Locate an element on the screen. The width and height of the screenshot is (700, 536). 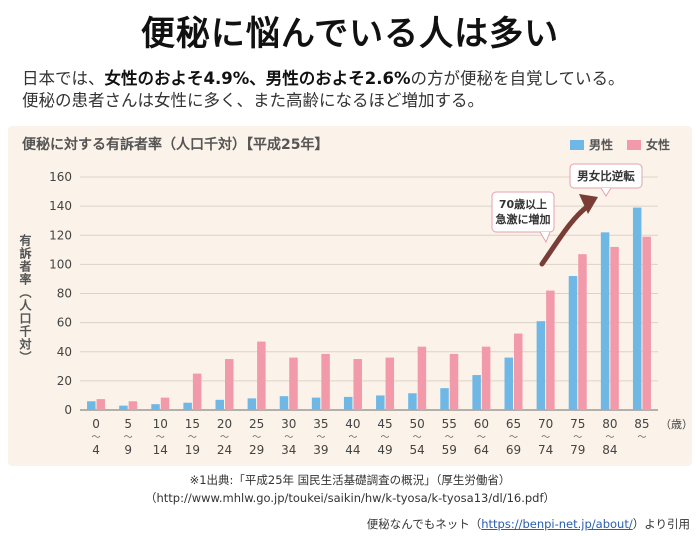
y-tick-label: 120 is located at coordinates (60, 235).